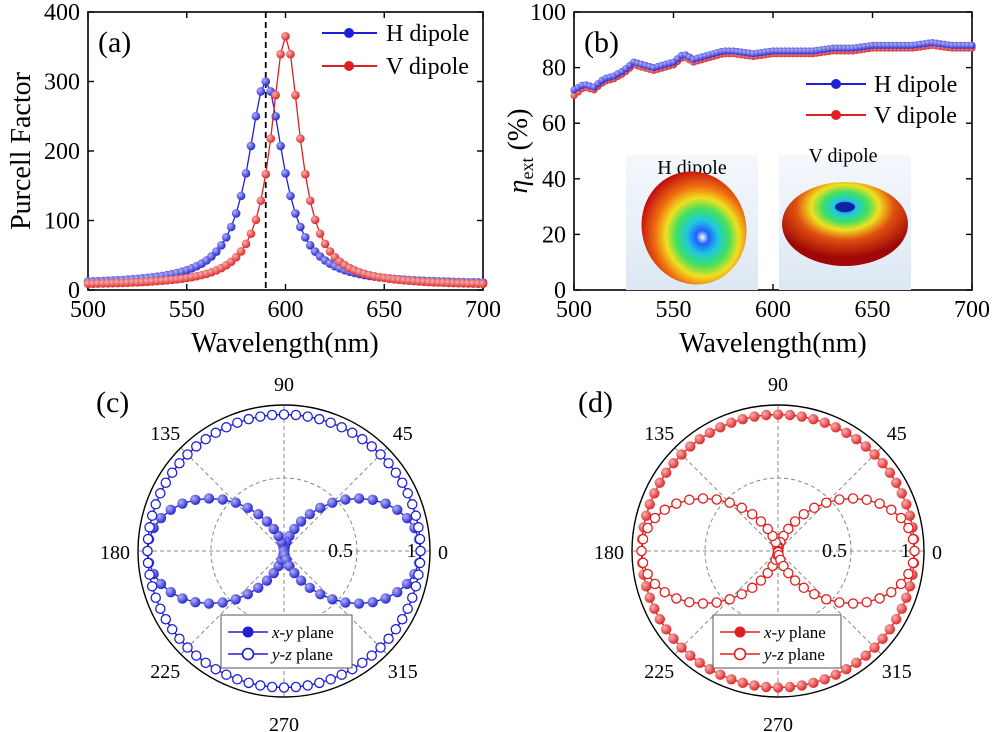 The image size is (995, 732). Describe the element at coordinates (836, 84) in the screenshot. I see `legend-marker-h-dipole-b` at that location.